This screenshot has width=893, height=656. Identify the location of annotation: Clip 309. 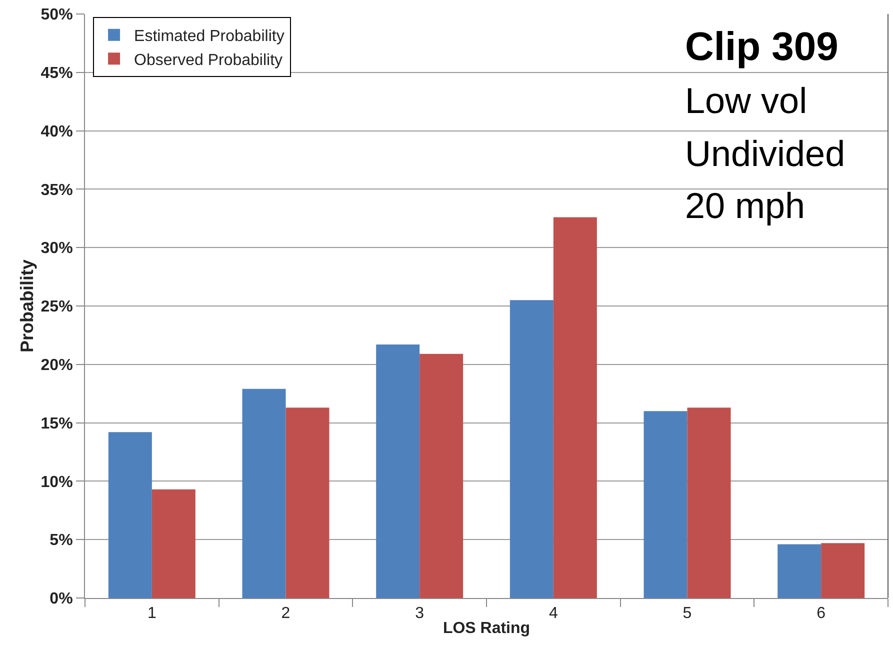
(761, 47).